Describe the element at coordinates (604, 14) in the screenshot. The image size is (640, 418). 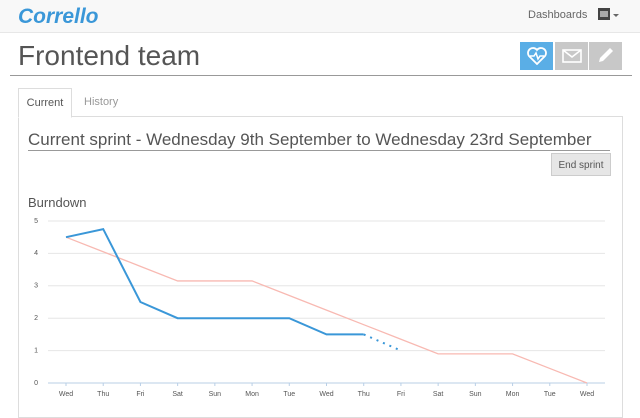
I see `avatar-detail` at that location.